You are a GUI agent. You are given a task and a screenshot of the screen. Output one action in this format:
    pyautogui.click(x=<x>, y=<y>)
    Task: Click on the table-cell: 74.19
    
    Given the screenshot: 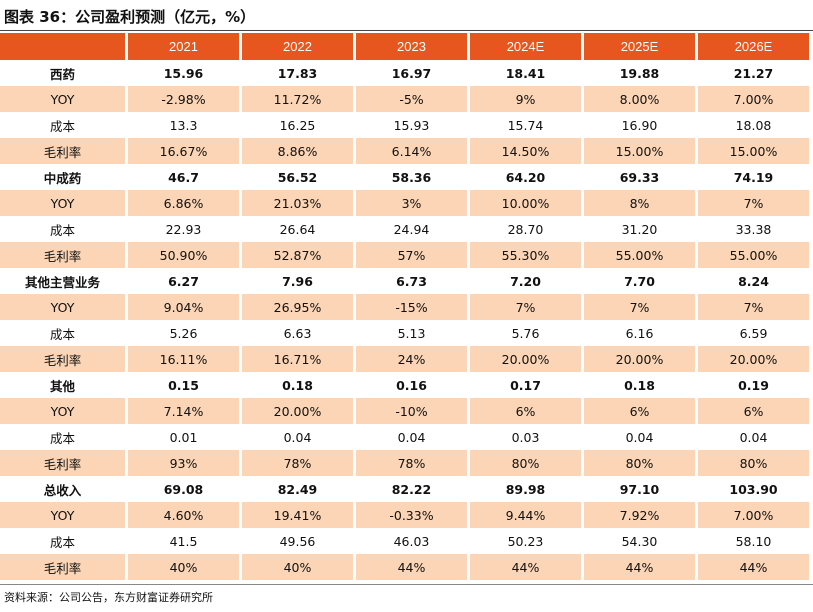 What is the action you would take?
    pyautogui.click(x=755, y=177)
    